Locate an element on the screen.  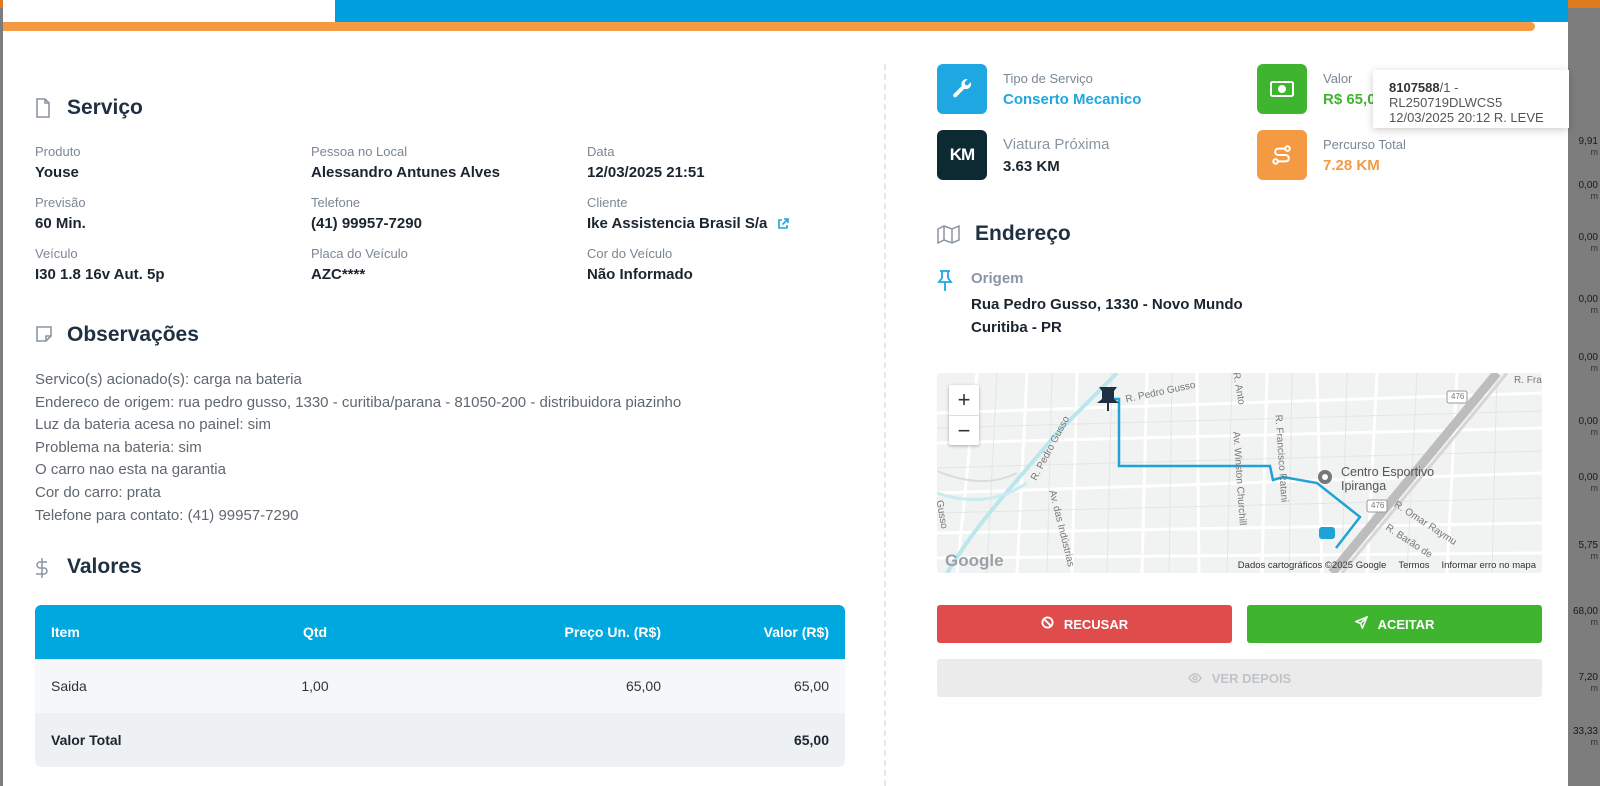
total-value: 65,00 is located at coordinates (811, 740).